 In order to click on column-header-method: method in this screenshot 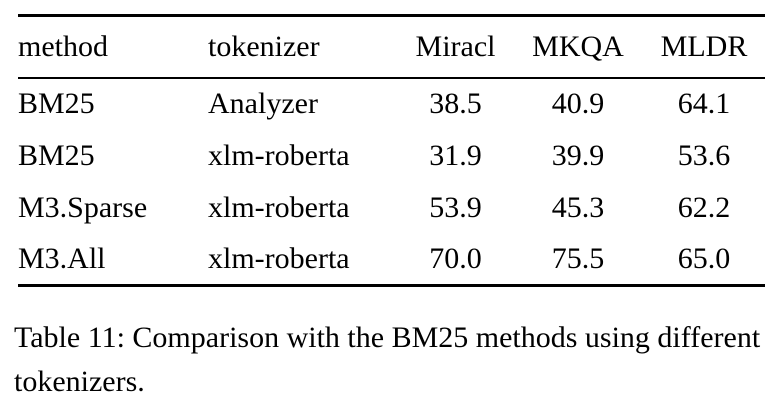, I will do `click(113, 47)`.